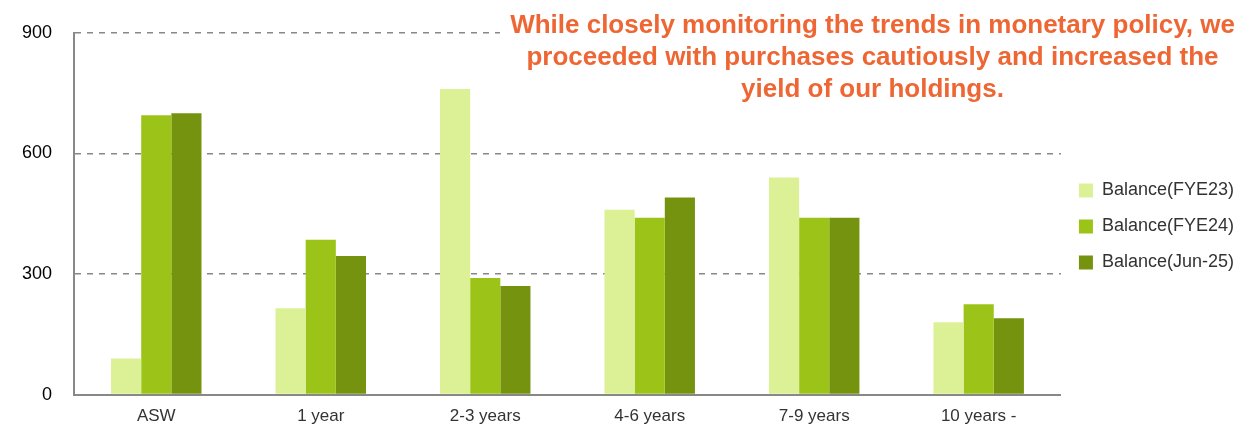  I want to click on x-tick-label: ASW, so click(156, 416).